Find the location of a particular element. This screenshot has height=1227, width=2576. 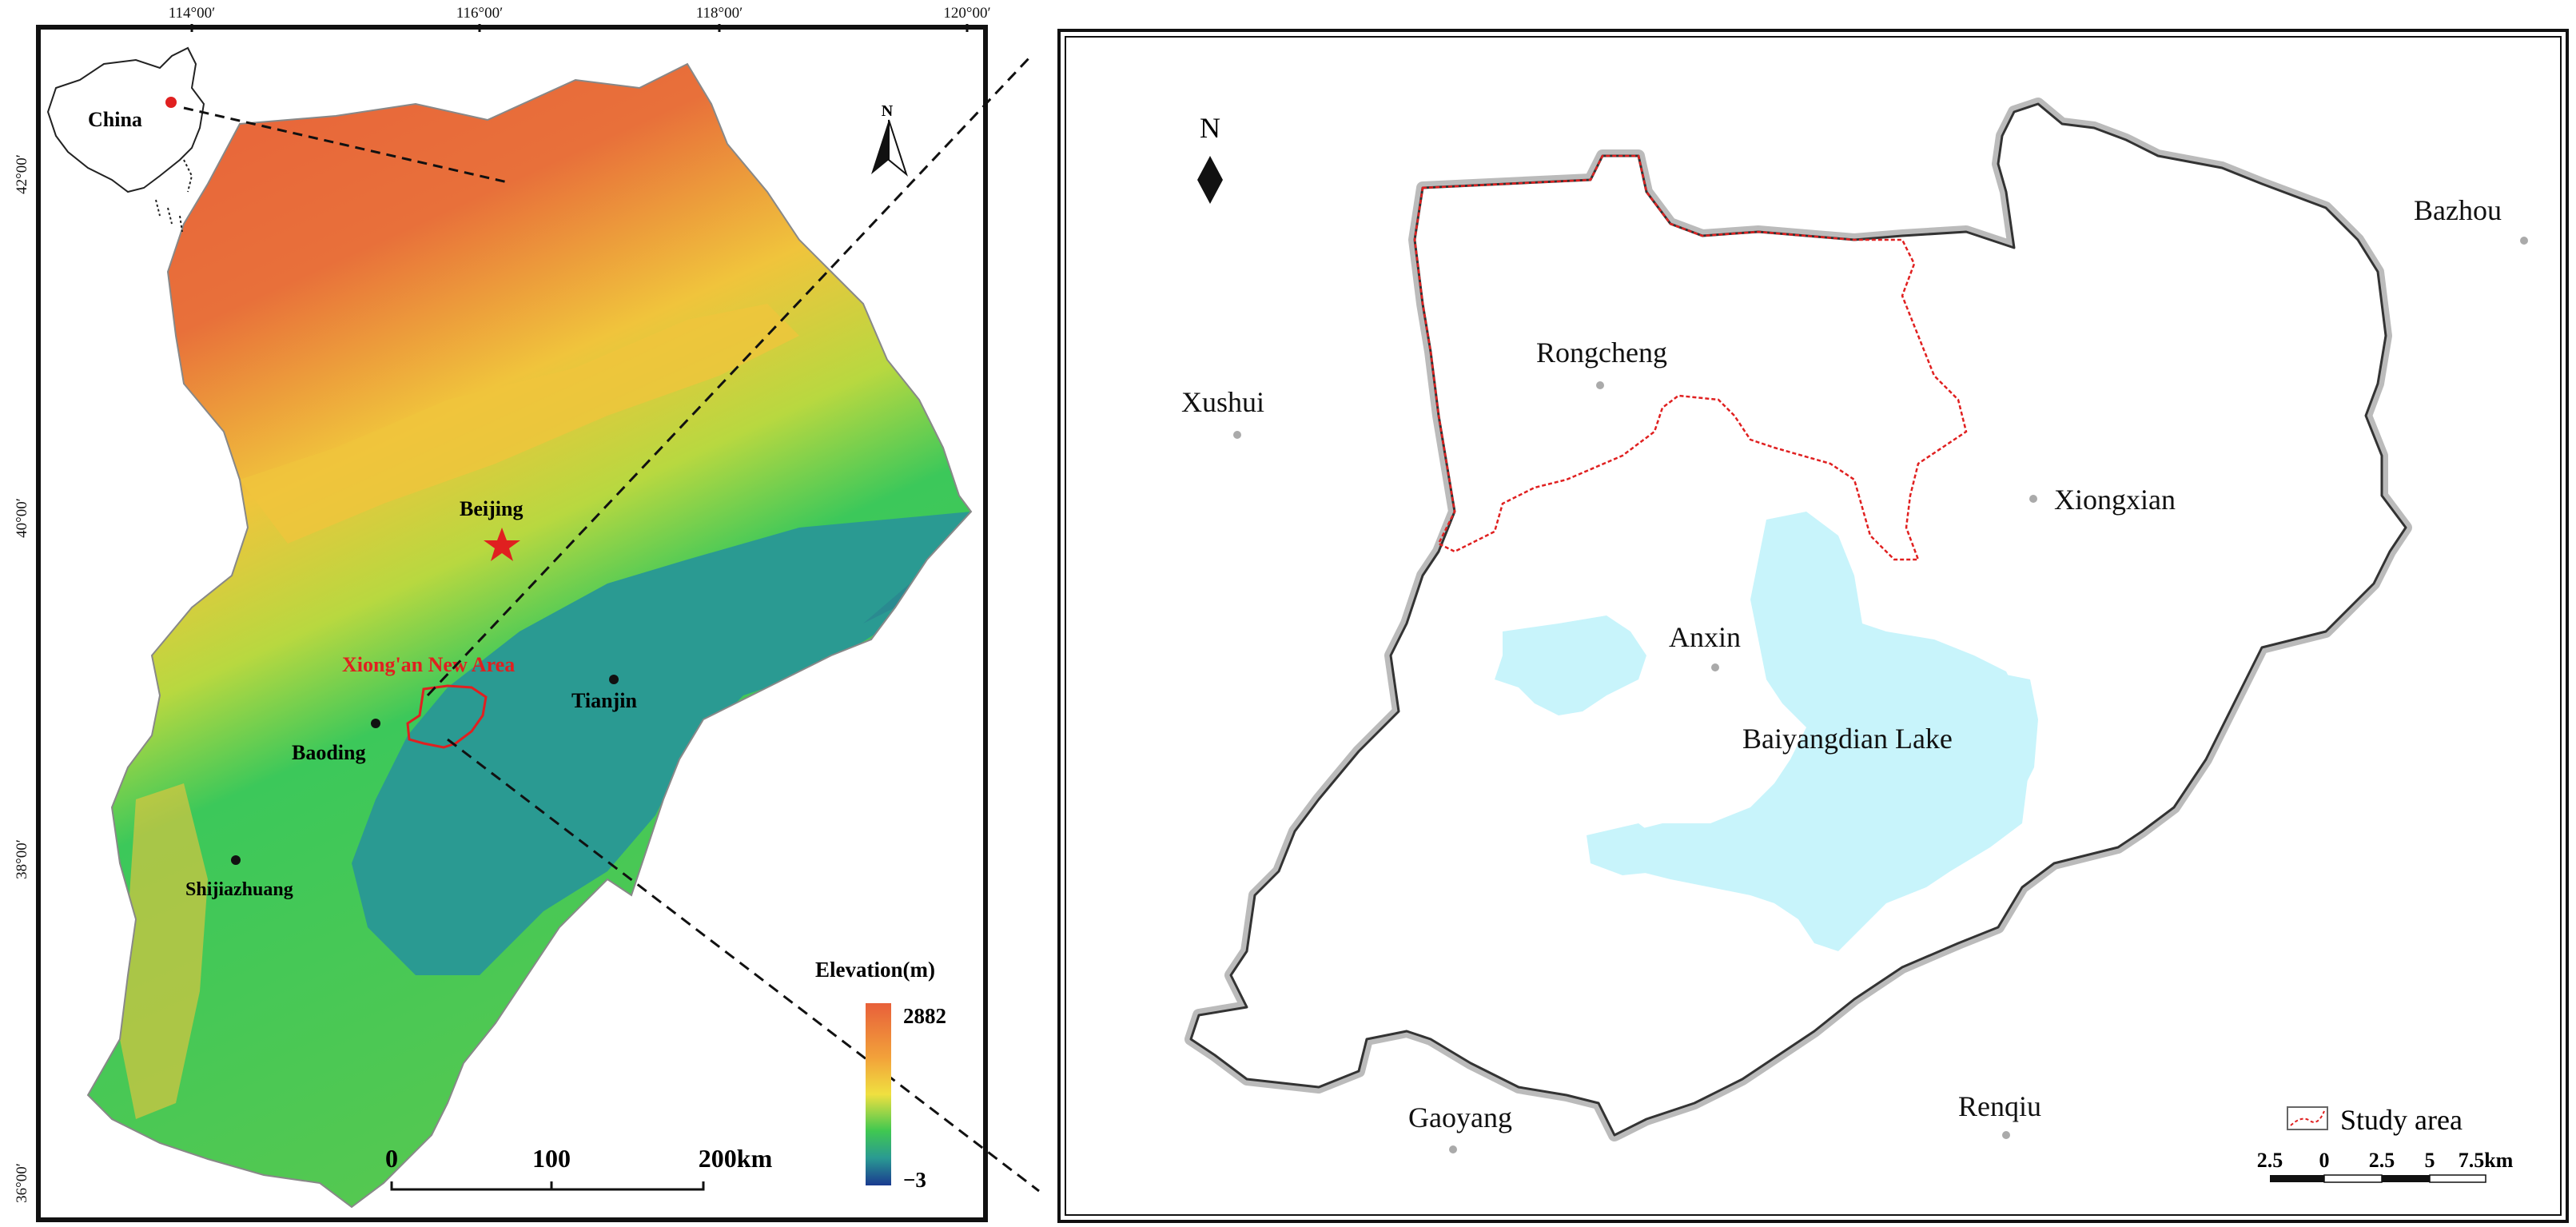

place-renqiu-label: Renqiu is located at coordinates (2000, 1106).